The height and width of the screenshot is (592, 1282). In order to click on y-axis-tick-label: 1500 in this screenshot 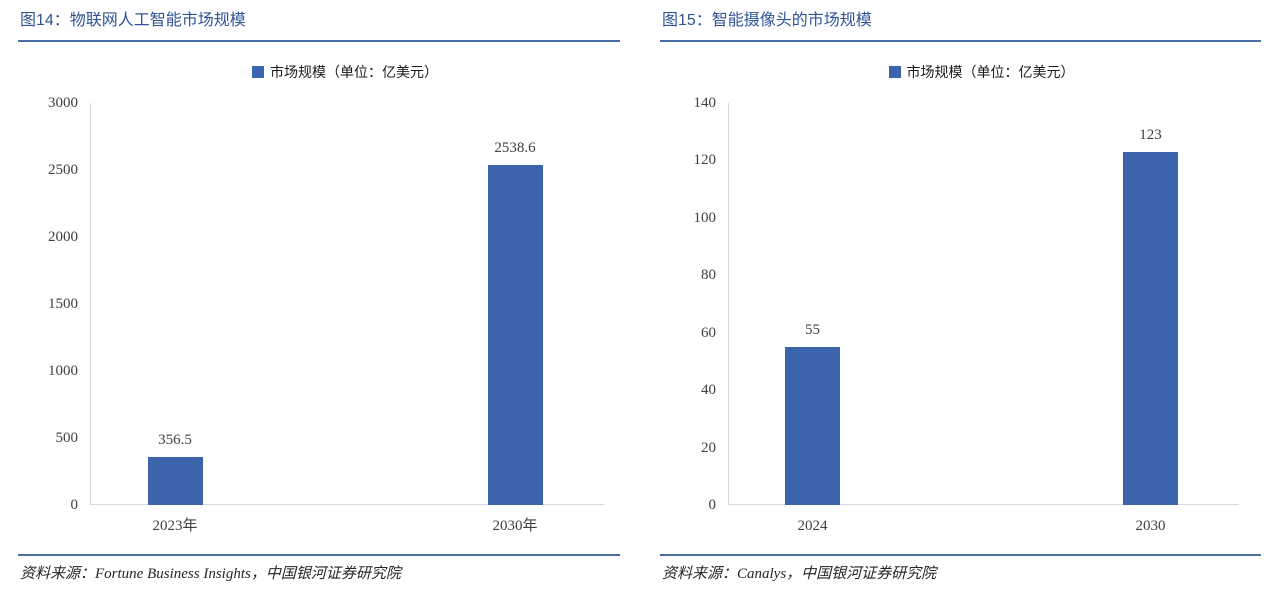, I will do `click(63, 304)`.